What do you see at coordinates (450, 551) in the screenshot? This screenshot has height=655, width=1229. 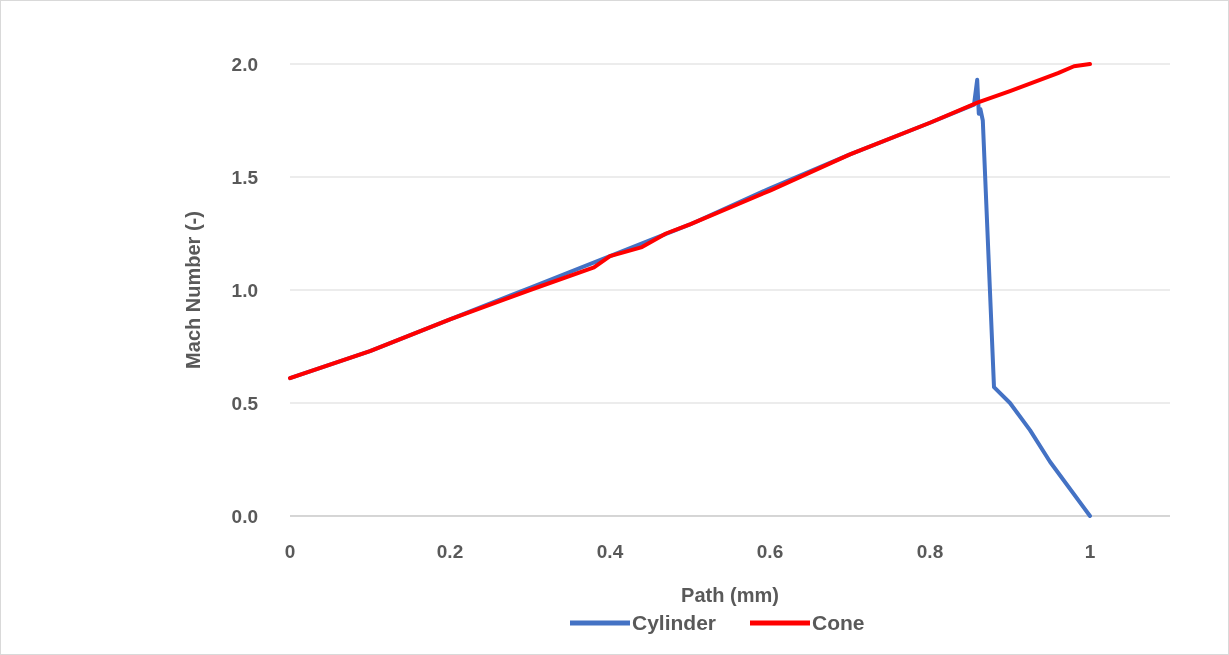 I see `x-tick-label: 0.2` at bounding box center [450, 551].